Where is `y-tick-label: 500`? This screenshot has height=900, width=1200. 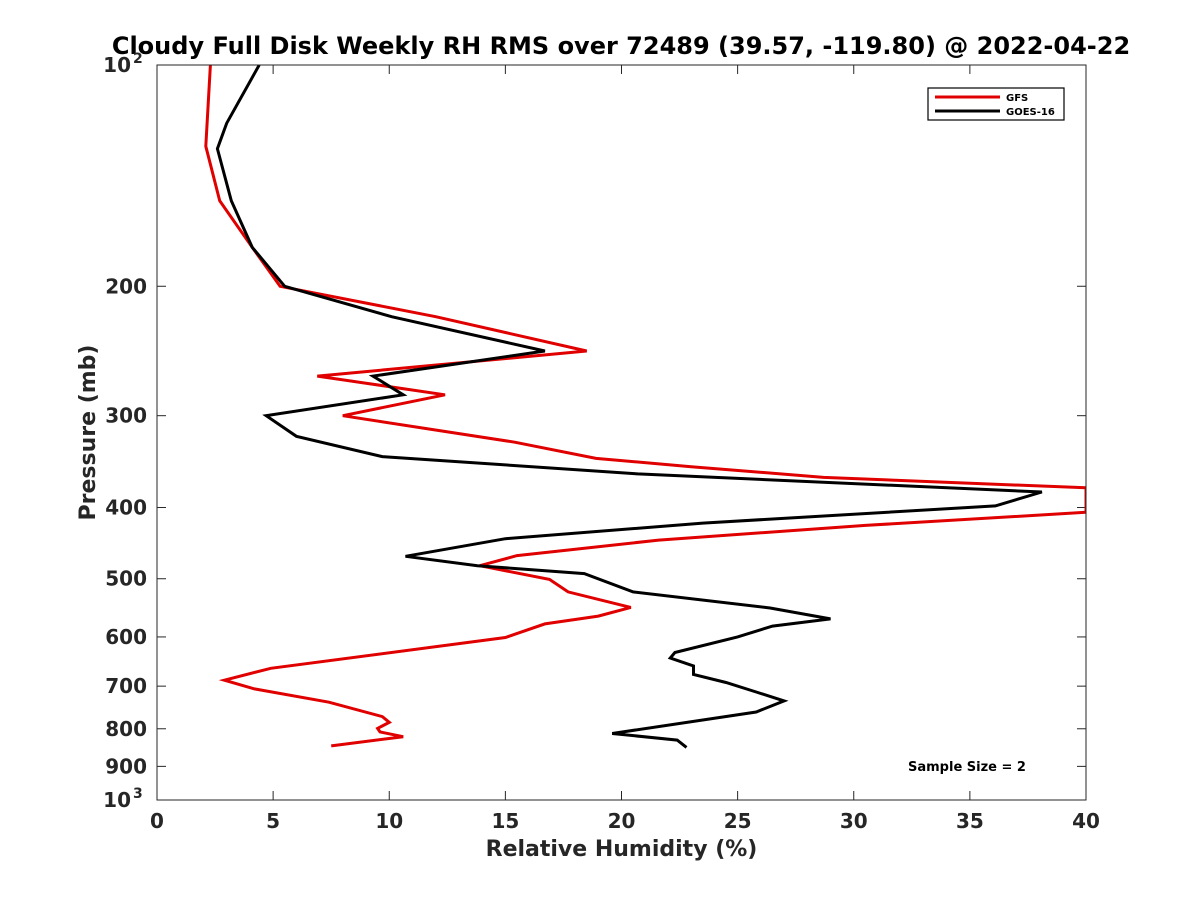
y-tick-label: 500 is located at coordinates (126, 579).